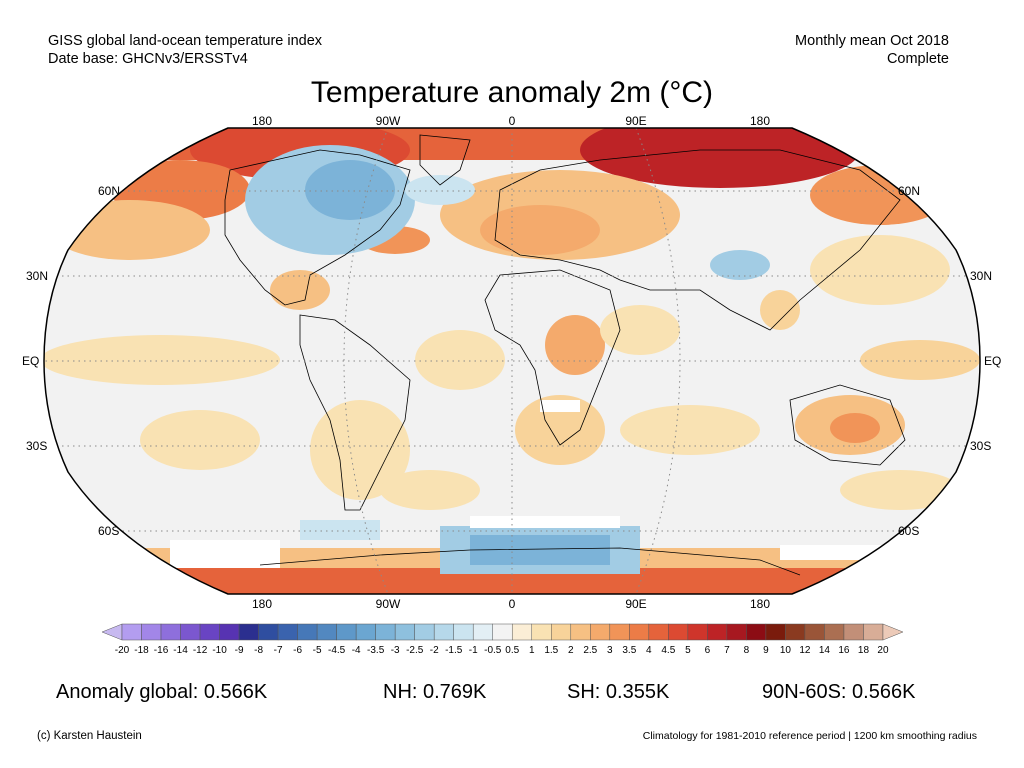 This screenshot has height=768, width=1024. Describe the element at coordinates (366, 361) in the screenshot. I see `gridline-90w` at that location.